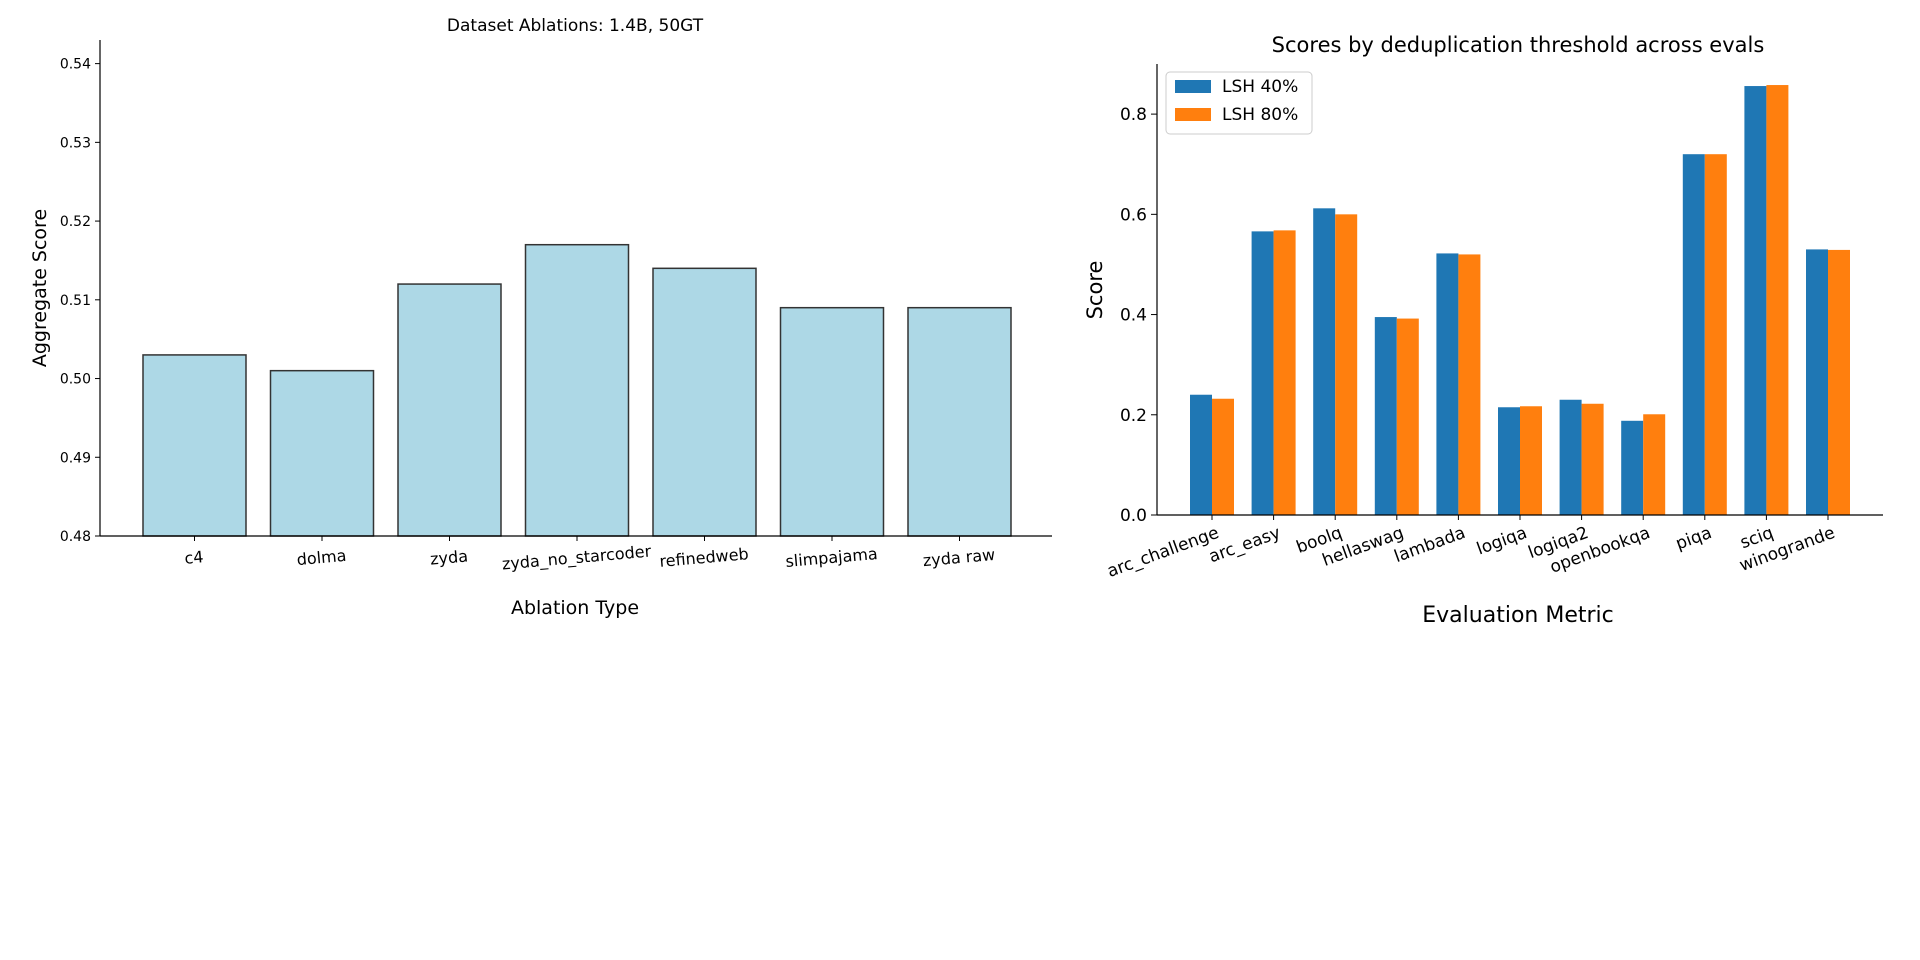 The width and height of the screenshot is (1920, 960). What do you see at coordinates (448, 557) in the screenshot?
I see `x-tick-label: zyda` at bounding box center [448, 557].